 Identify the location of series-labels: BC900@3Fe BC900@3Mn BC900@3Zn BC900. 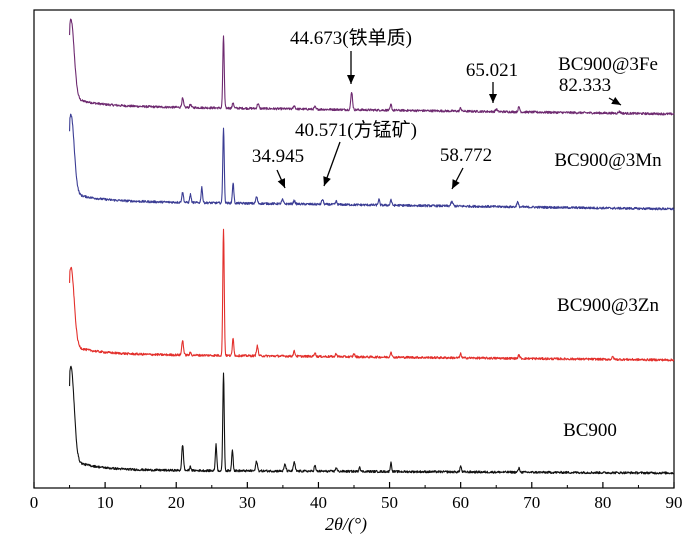
(608, 247).